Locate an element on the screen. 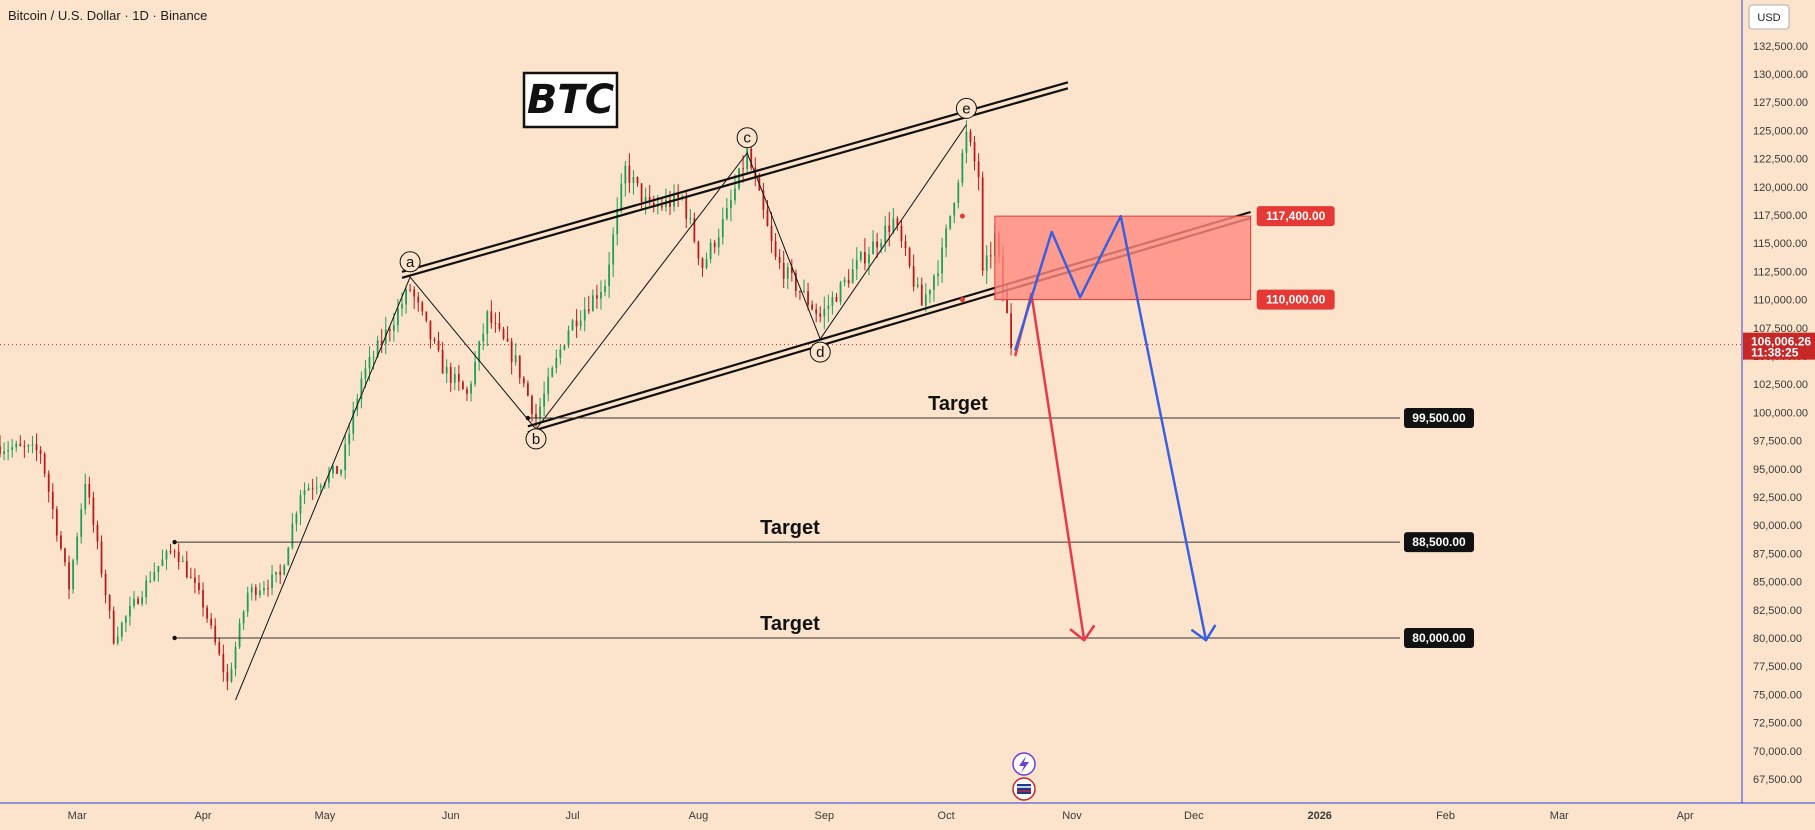 The width and height of the screenshot is (1815, 830). price-axis-panel is located at coordinates (1778, 401).